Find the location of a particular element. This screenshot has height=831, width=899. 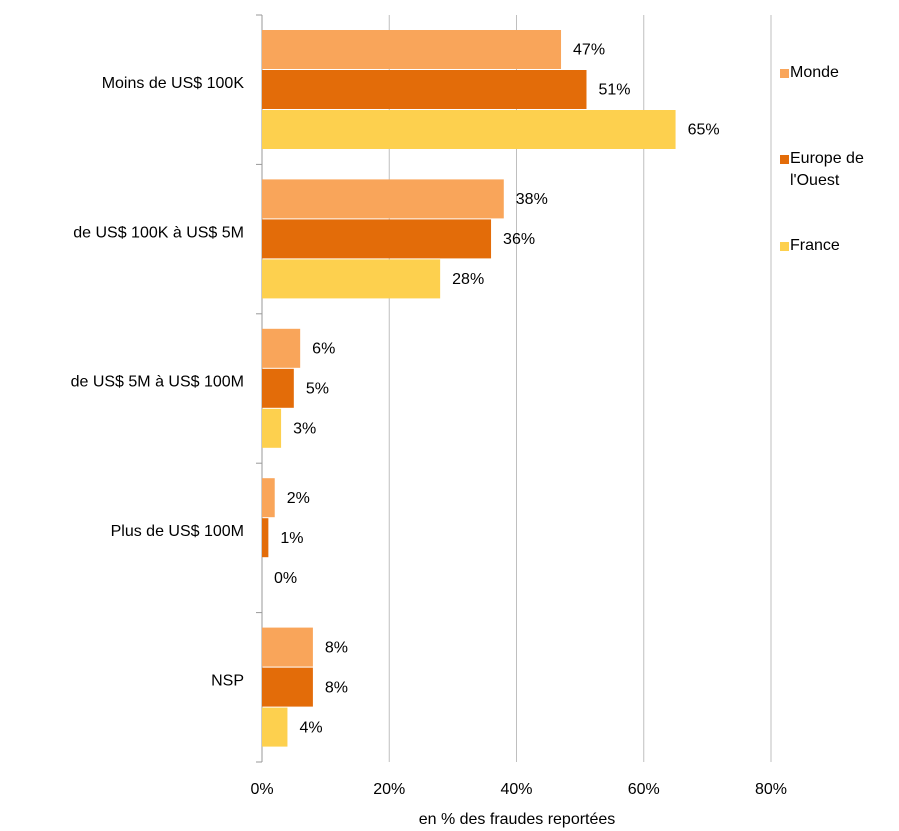

data-label: 2% is located at coordinates (298, 498).